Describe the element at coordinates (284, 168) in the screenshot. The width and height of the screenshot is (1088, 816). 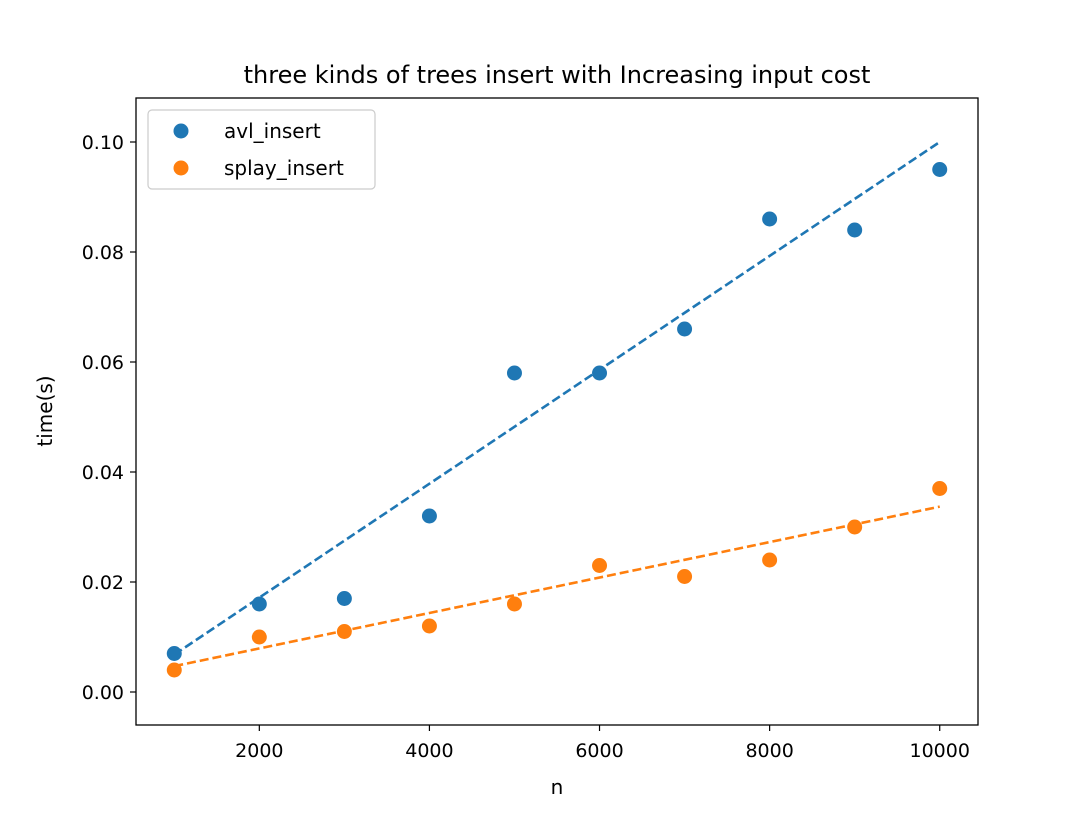
I see `legend-label-1: splay_insert` at that location.